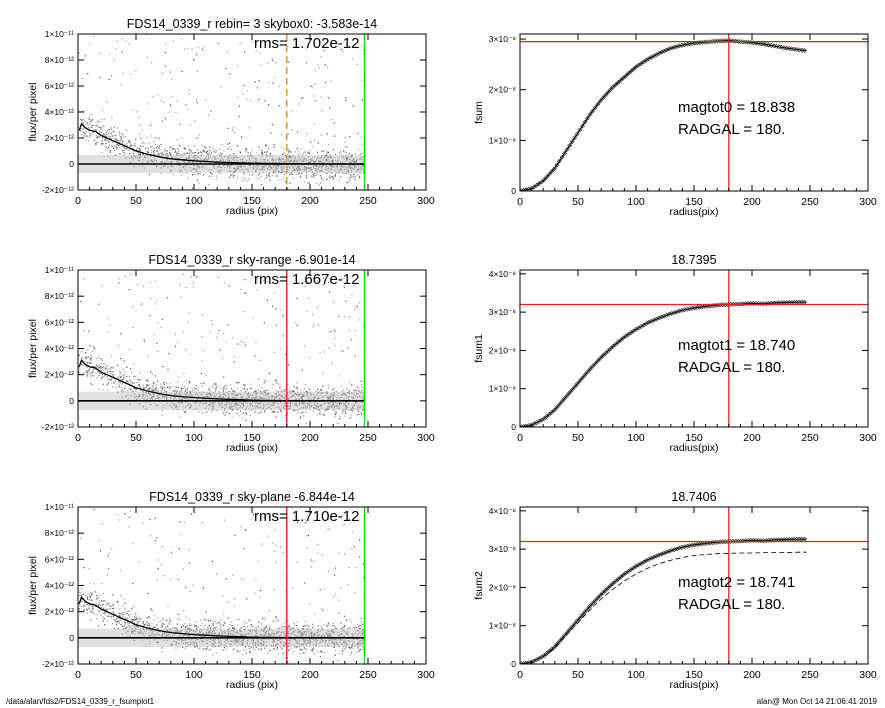  I want to click on x-tick-label: 250, so click(810, 202).